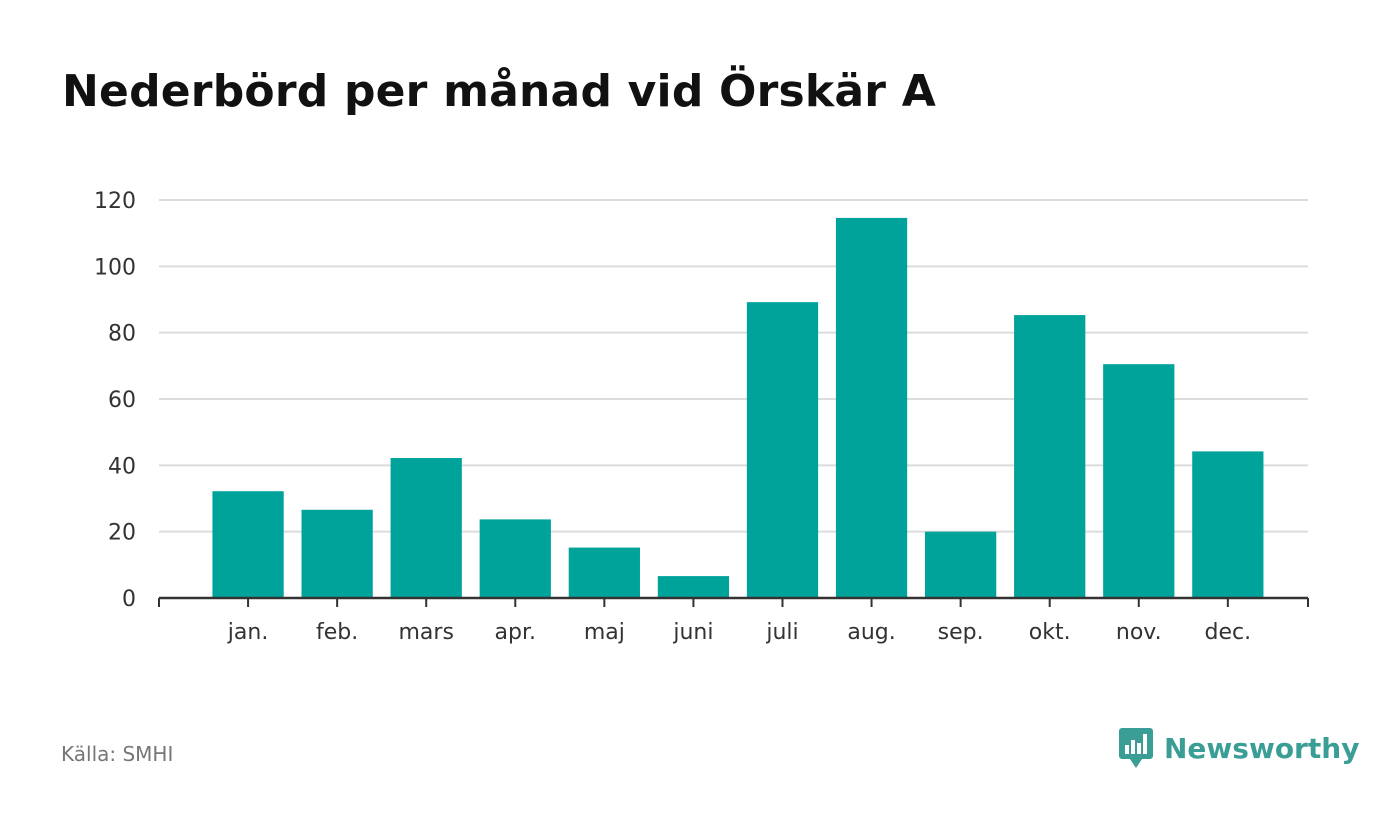  What do you see at coordinates (115, 201) in the screenshot?
I see `y-tick-label: 120` at bounding box center [115, 201].